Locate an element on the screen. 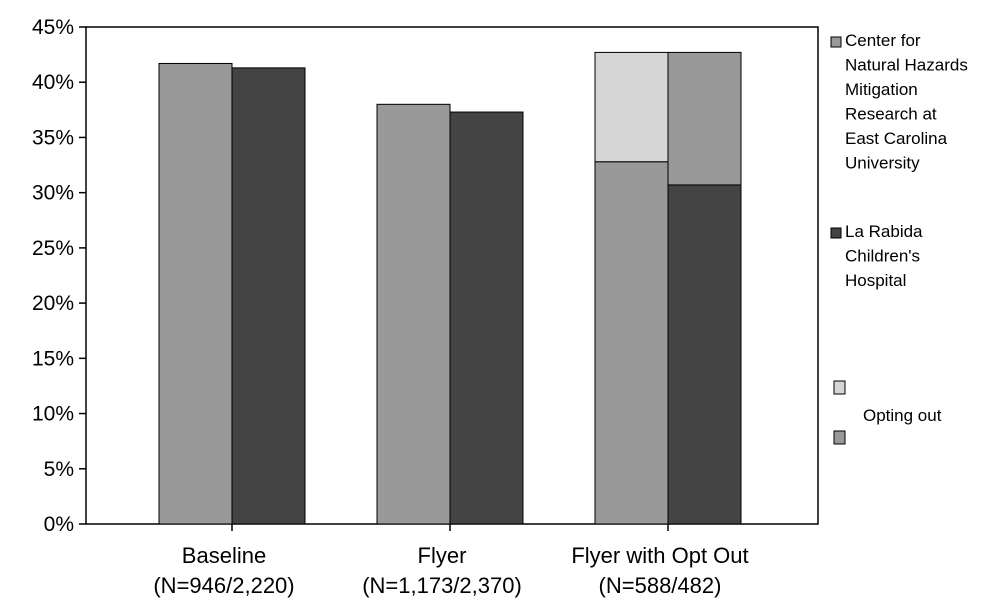 The height and width of the screenshot is (613, 1000). legend-label: Natural Hazards is located at coordinates (906, 65).